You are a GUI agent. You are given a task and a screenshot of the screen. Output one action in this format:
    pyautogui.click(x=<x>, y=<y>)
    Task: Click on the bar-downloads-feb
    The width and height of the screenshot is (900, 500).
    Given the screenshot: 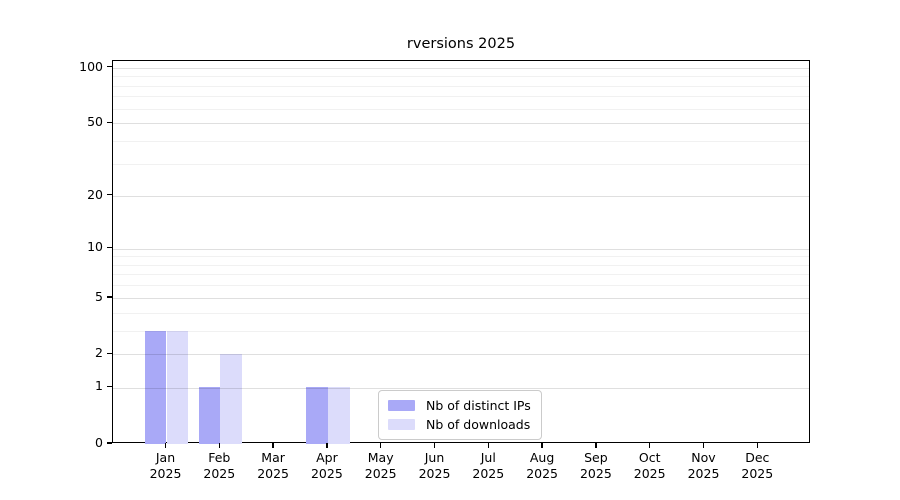 What is the action you would take?
    pyautogui.click(x=231, y=399)
    